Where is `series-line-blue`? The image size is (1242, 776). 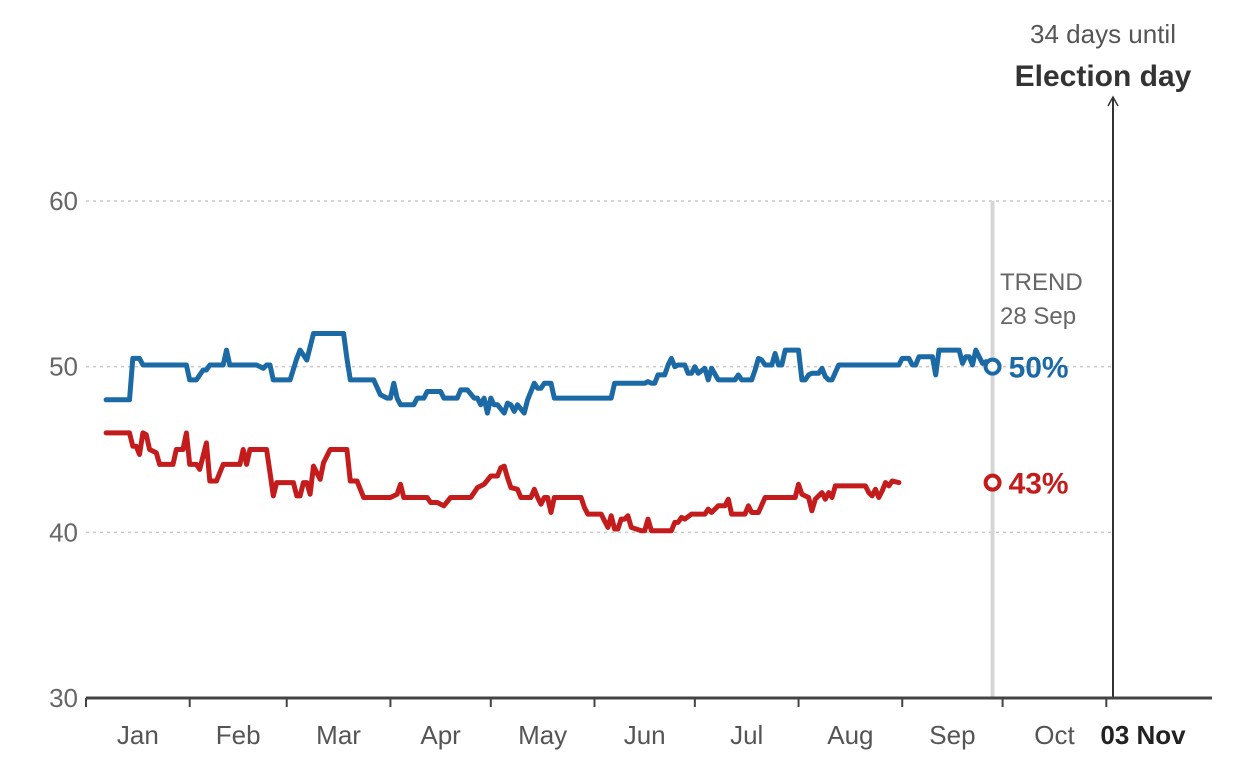 series-line-blue is located at coordinates (549, 373).